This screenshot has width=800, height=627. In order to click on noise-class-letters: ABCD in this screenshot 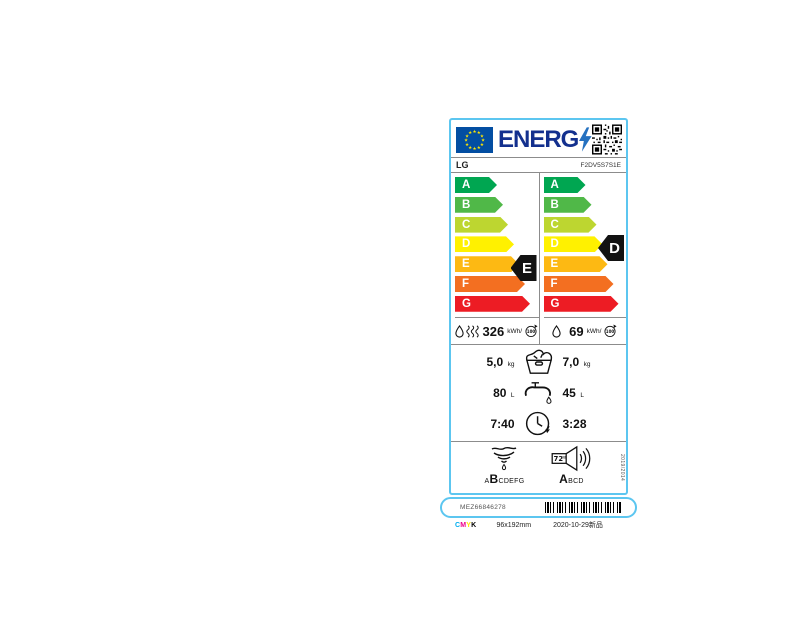, I will do `click(571, 479)`.